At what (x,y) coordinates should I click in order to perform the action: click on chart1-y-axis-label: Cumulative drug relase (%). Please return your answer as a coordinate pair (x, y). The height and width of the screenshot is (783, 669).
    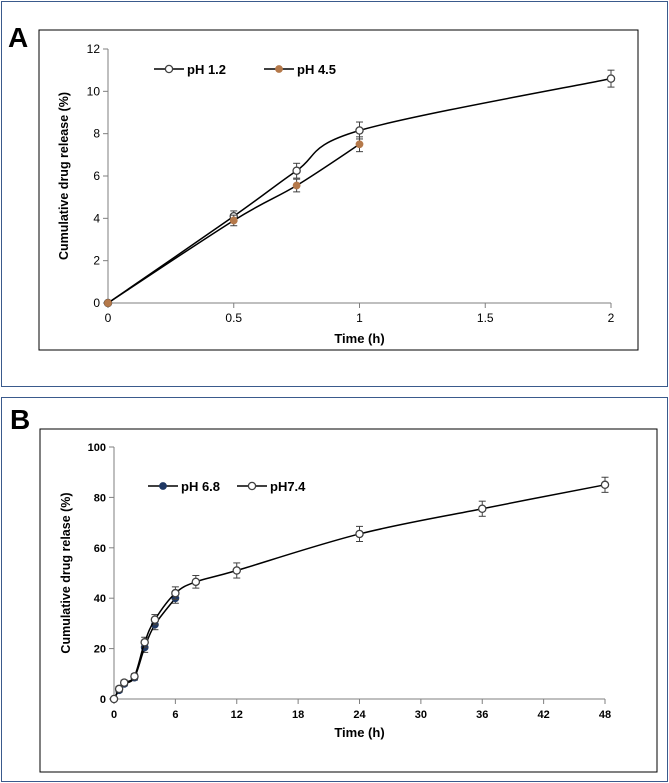
    Looking at the image, I should click on (66, 572).